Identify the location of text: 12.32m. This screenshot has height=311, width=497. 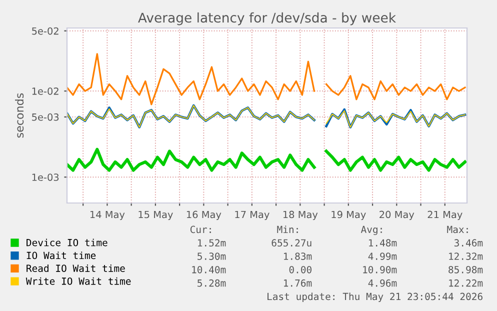
(466, 256).